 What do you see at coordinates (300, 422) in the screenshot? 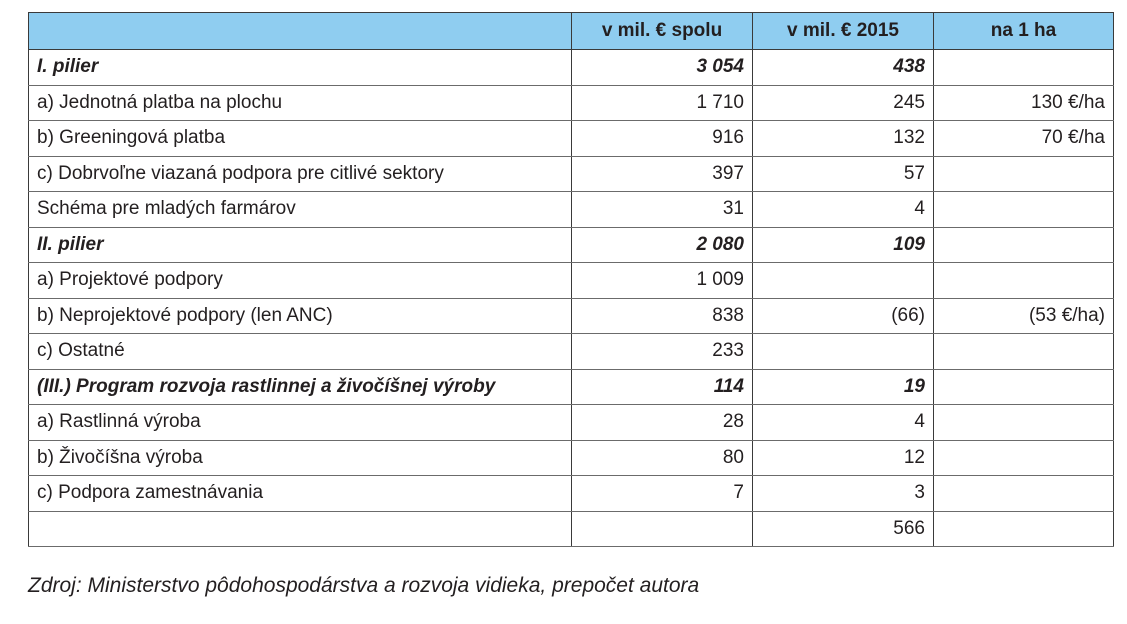
I see `row-label-cell: a) Rastlinná výroba` at bounding box center [300, 422].